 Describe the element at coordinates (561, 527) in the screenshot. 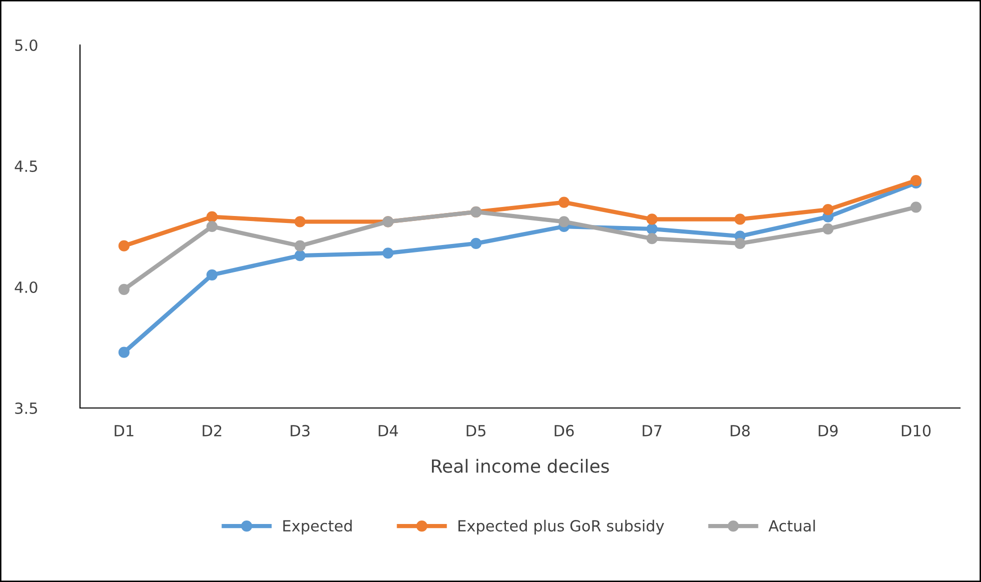

I see `legend-label: Expected plus GoR subsidy` at that location.